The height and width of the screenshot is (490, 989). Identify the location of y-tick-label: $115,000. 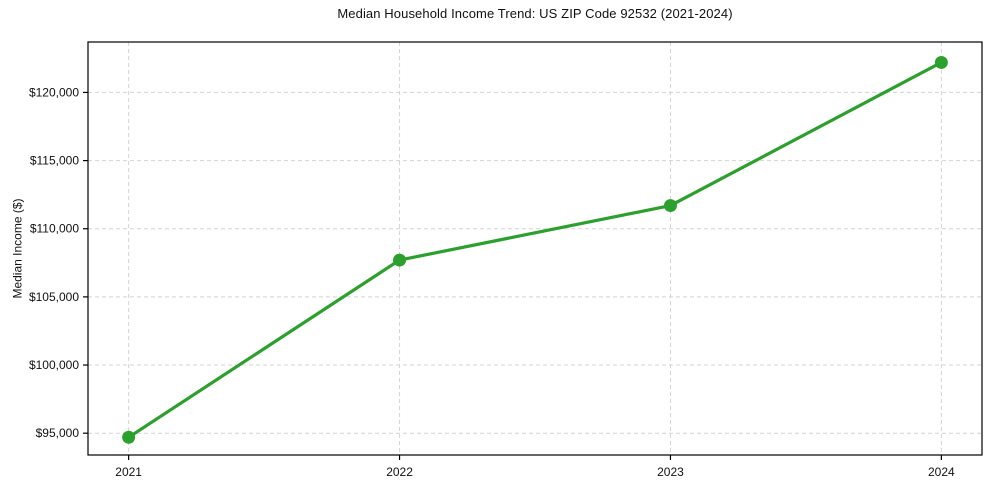
(54, 161).